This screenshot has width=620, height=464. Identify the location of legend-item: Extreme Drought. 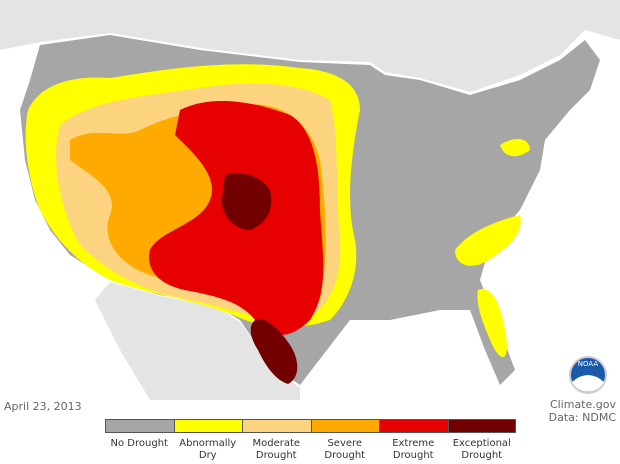
(413, 440).